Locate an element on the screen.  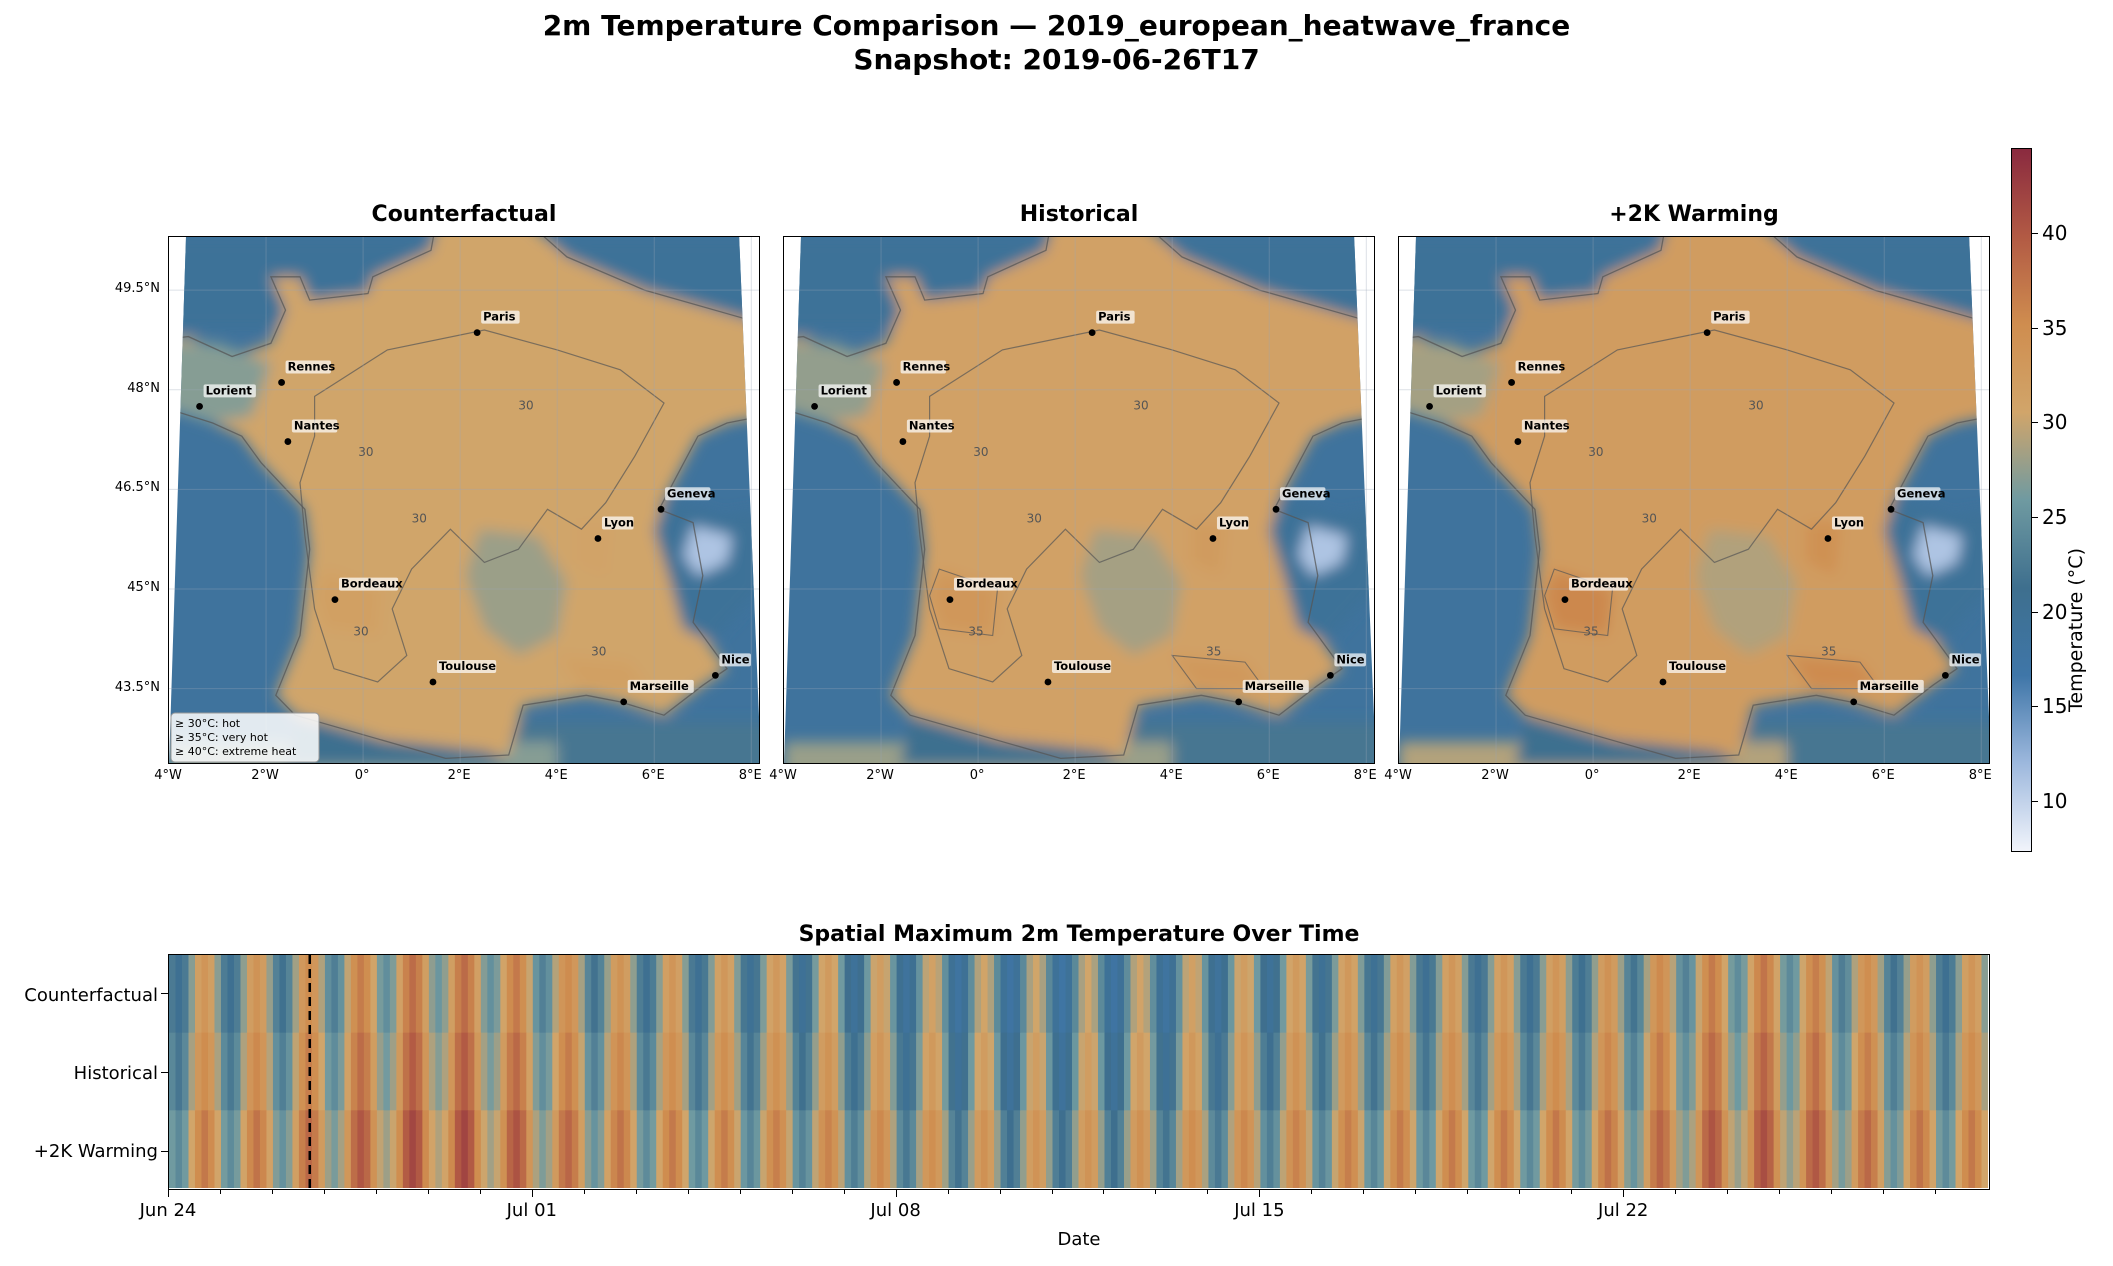
legend-entry: ≥ 30°C: hot is located at coordinates (208, 723).